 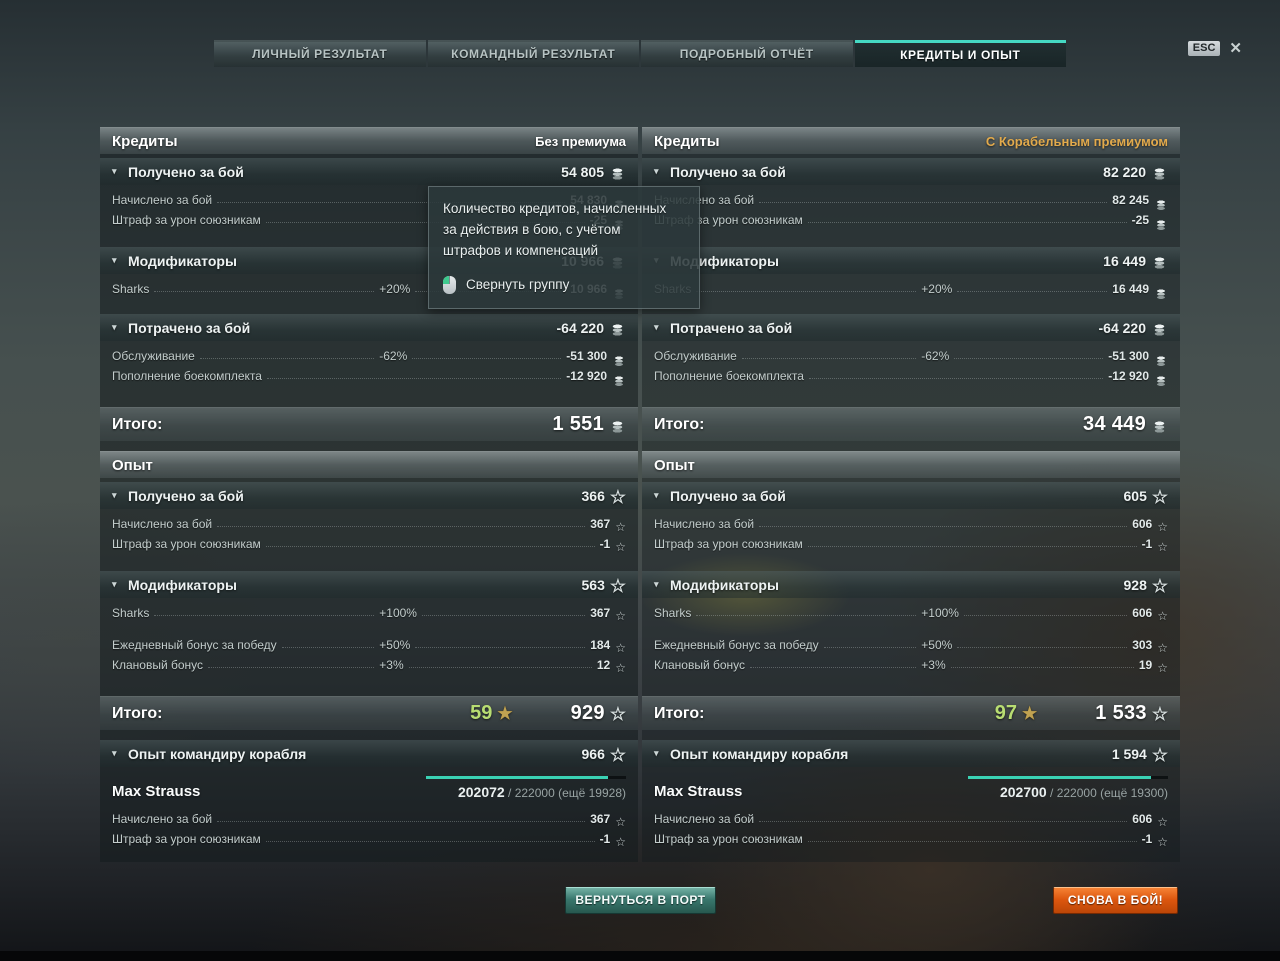 What do you see at coordinates (1121, 713) in the screenshot?
I see `xp-total-value: 1 533` at bounding box center [1121, 713].